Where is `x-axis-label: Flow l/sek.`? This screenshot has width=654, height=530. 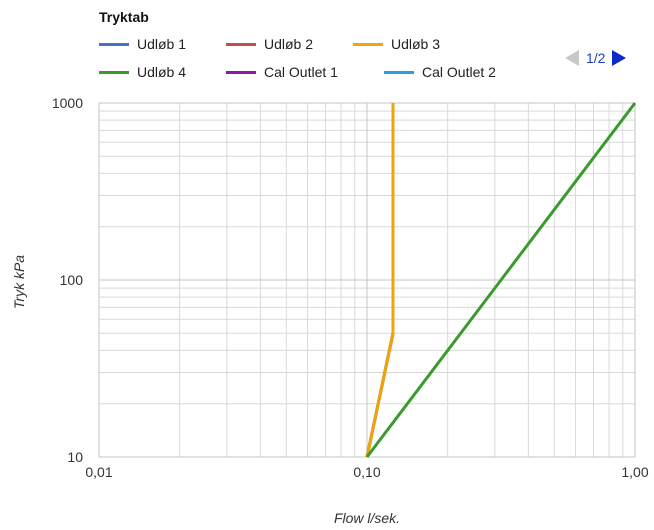
x-axis-label: Flow l/sek. is located at coordinates (367, 518).